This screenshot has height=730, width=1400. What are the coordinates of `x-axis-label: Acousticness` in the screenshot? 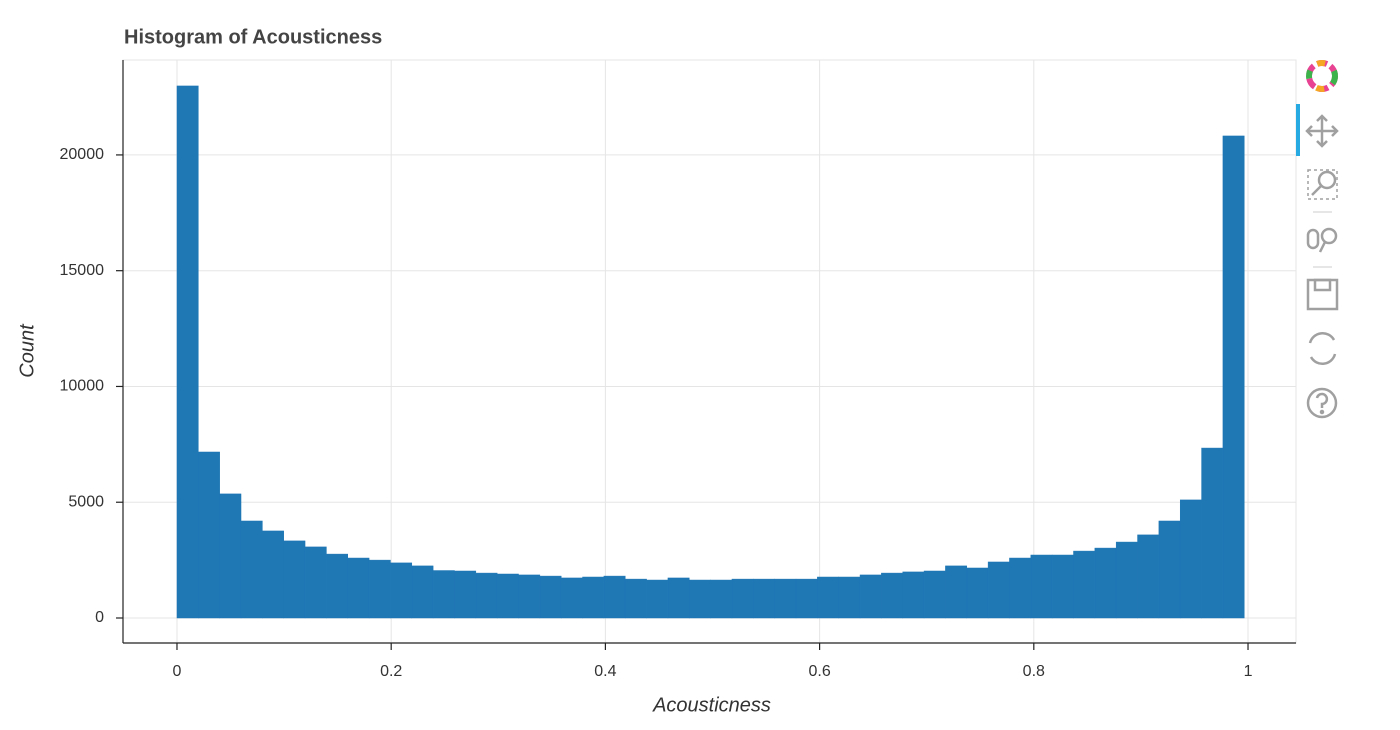 It's located at (711, 705).